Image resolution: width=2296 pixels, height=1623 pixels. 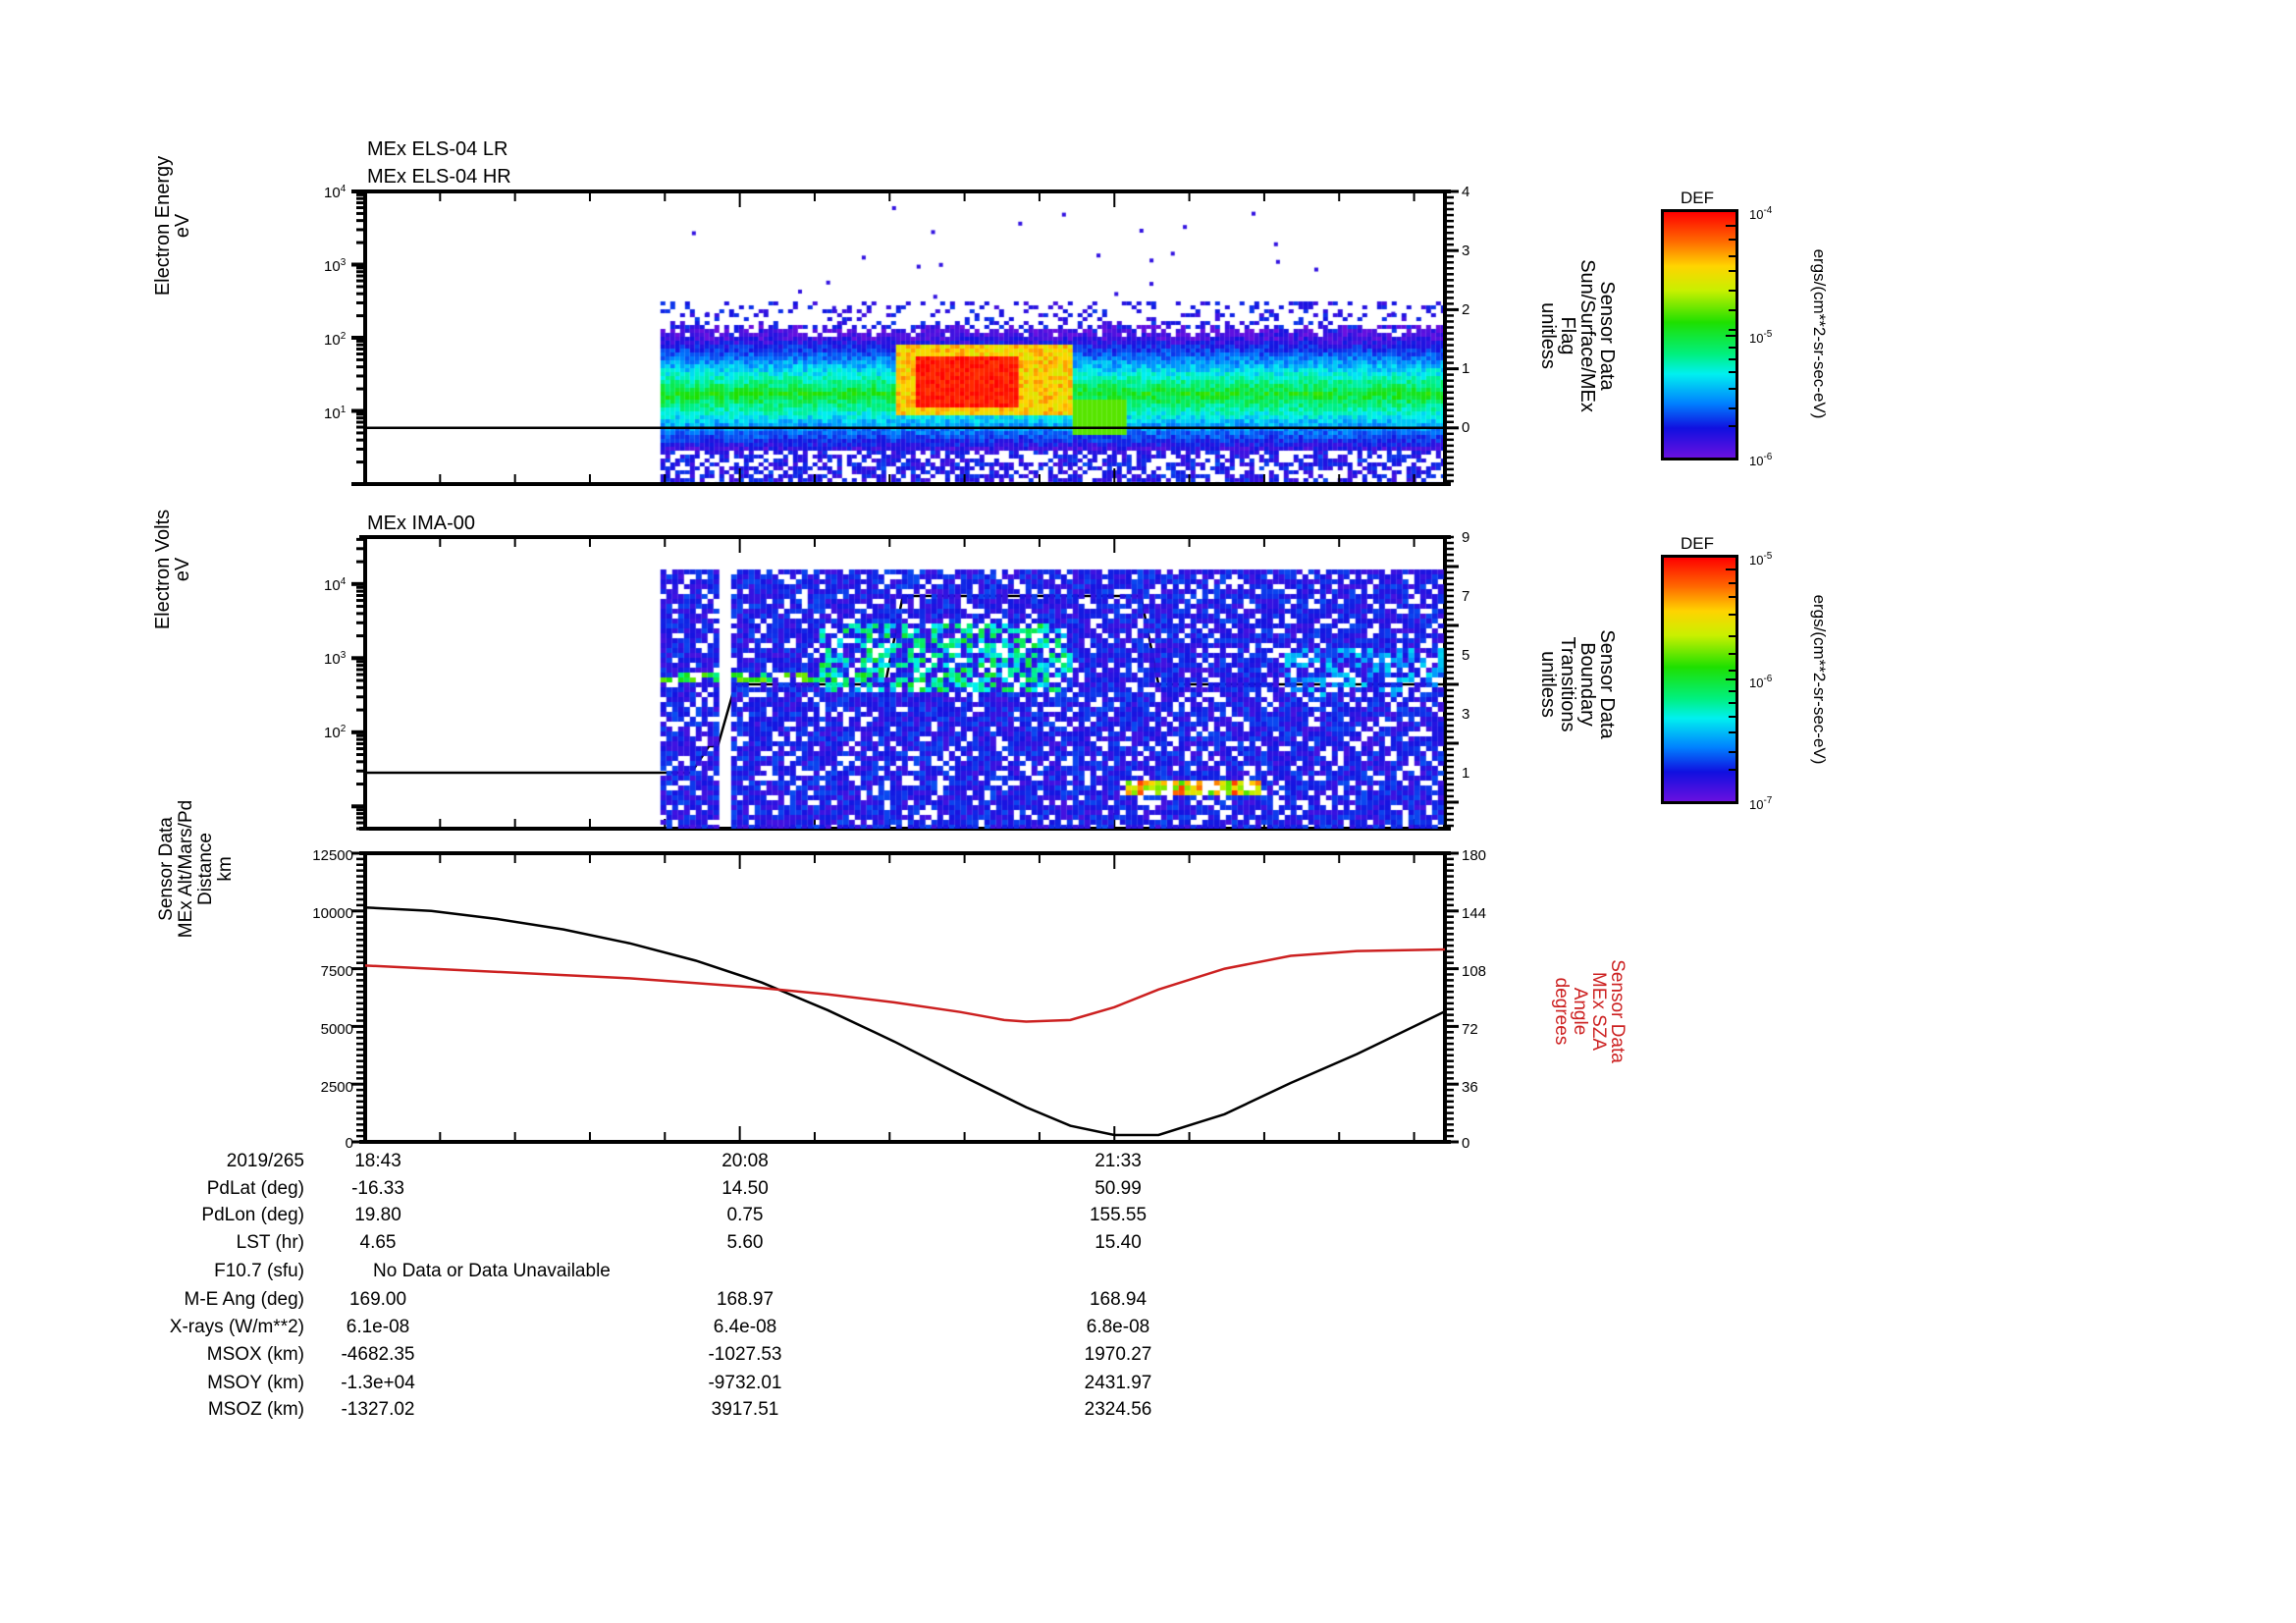 I want to click on ephemeris-row-value: 15.40, so click(x=1118, y=1242).